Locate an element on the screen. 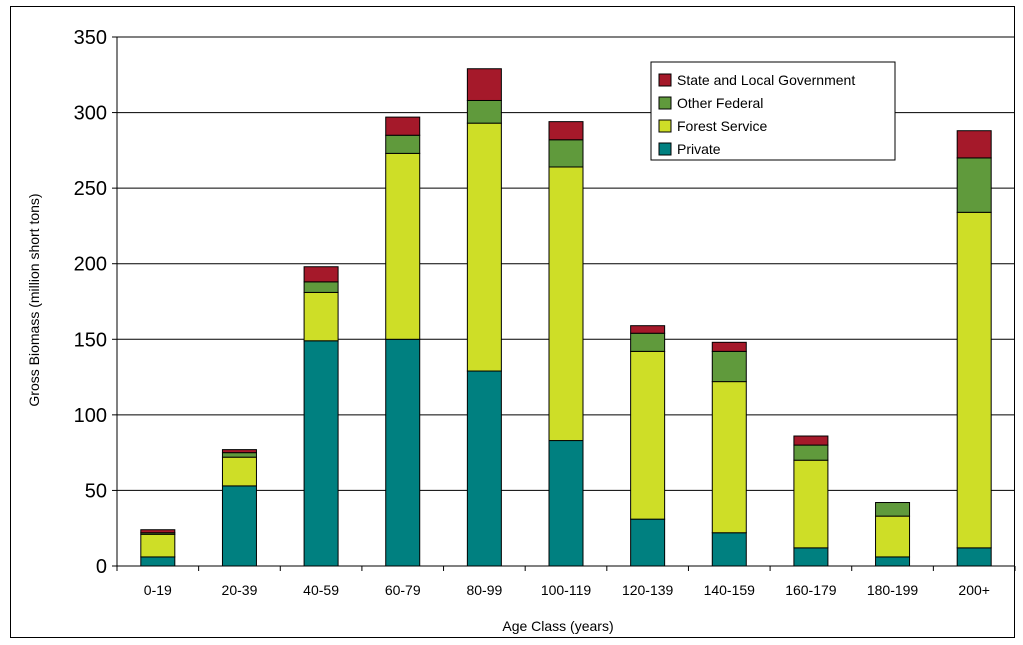  x-tick-label: 40-59 is located at coordinates (321, 590).